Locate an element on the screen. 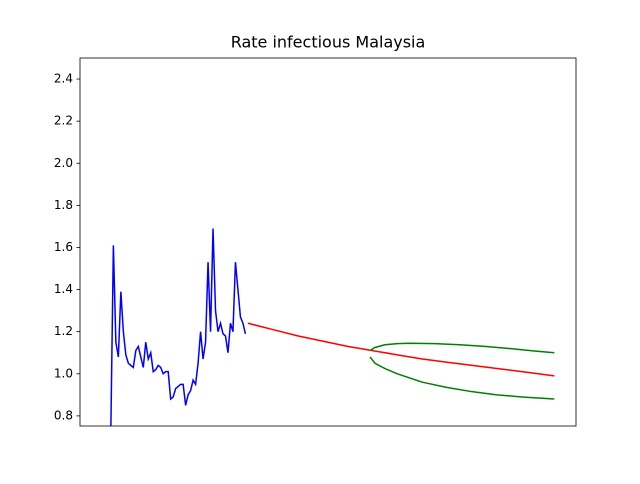 This screenshot has height=484, width=640. y-tick-label: 1.8 is located at coordinates (63, 205).